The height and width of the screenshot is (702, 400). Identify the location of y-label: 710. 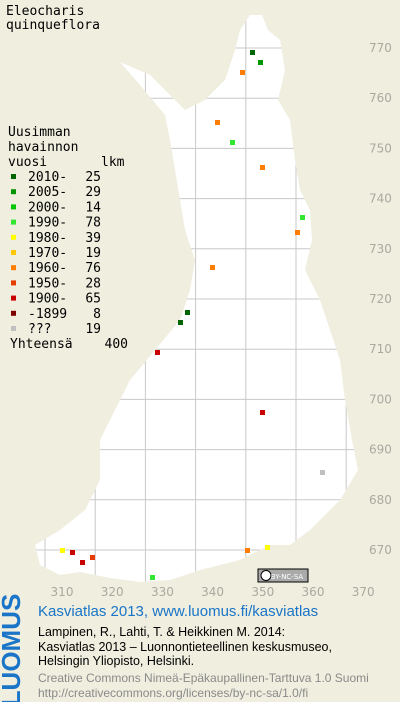
(380, 349).